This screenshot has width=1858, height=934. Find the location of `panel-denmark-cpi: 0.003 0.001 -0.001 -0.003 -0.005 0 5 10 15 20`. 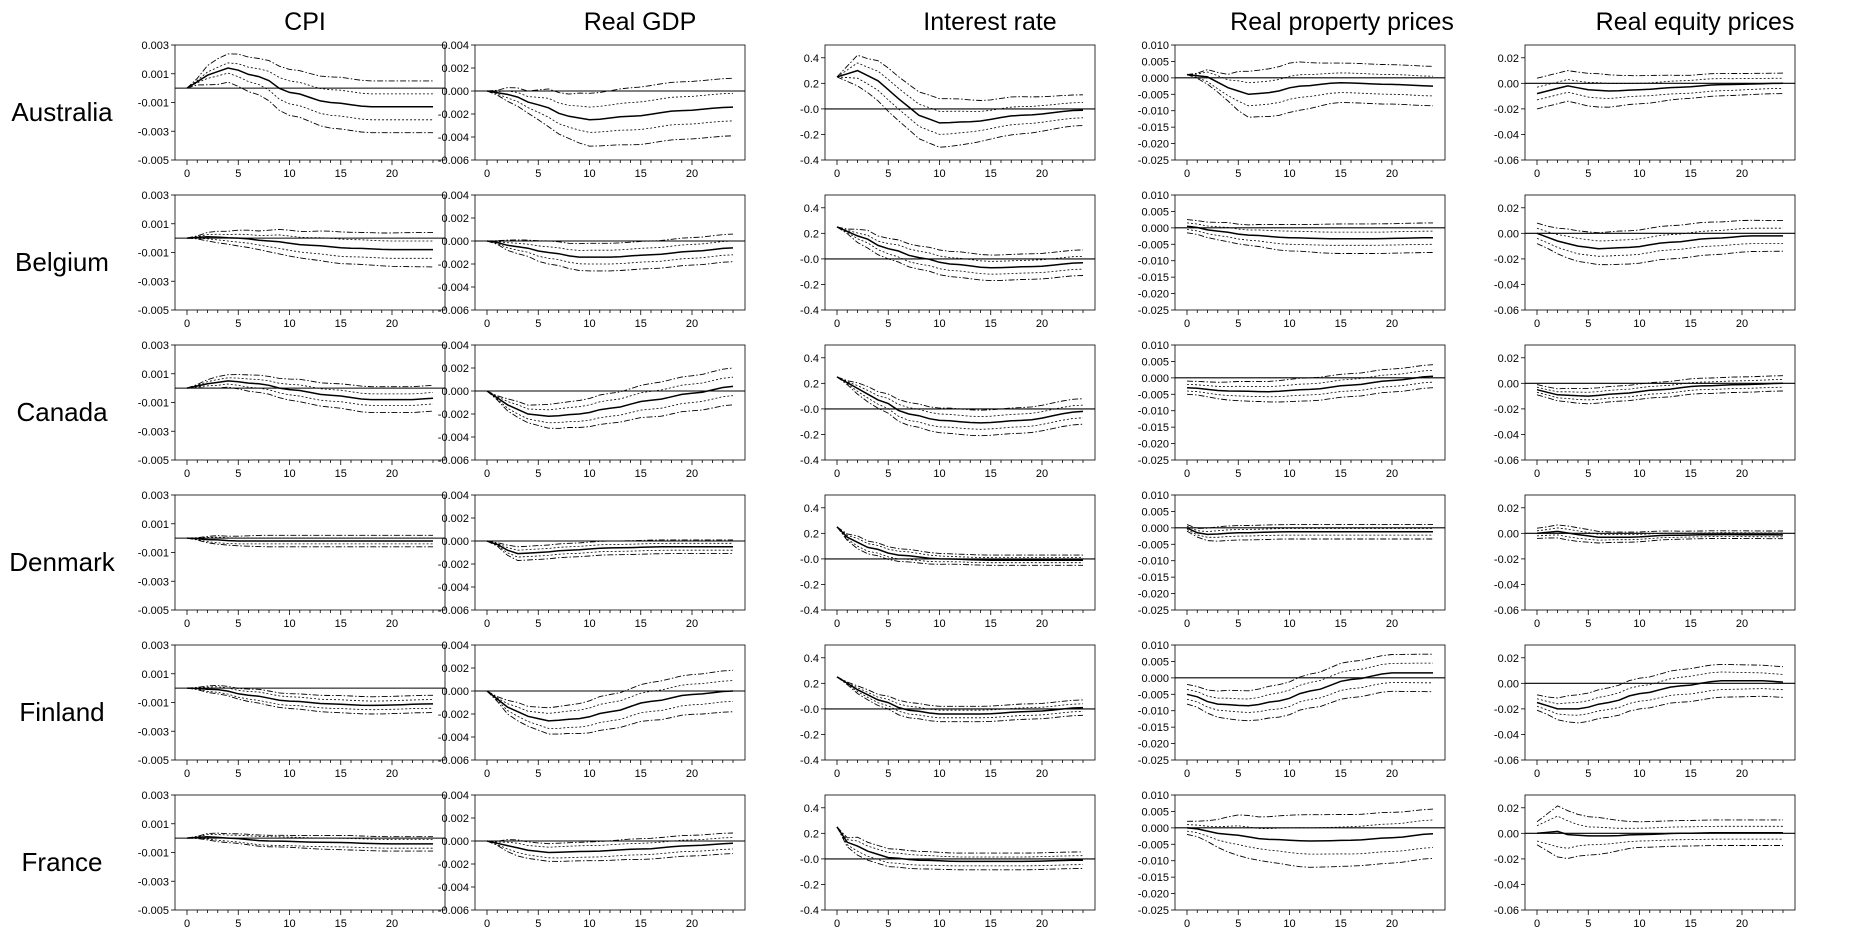

panel-denmark-cpi: 0.003 0.001 -0.001 -0.003 -0.005 0 5 10 15 20 is located at coordinates (292, 560).